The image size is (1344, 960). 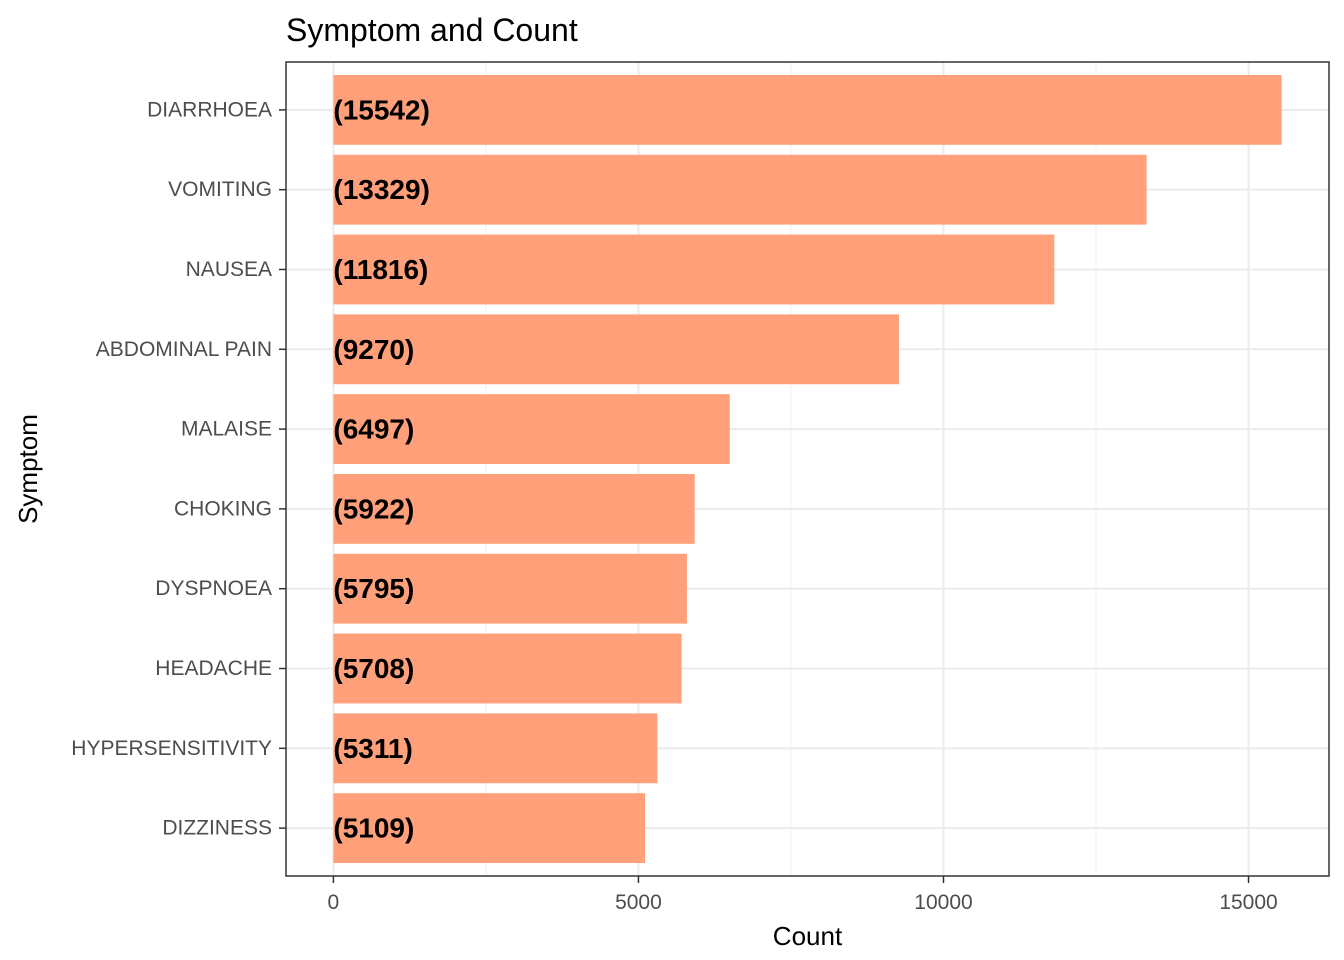 I want to click on y-tick-label: HEADACHE, so click(x=213, y=668).